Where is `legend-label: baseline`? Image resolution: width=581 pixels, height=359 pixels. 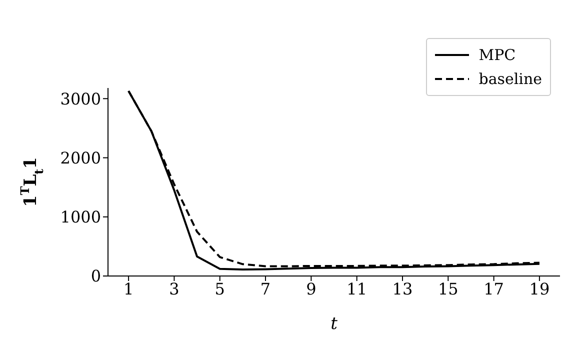 legend-label: baseline is located at coordinates (510, 79).